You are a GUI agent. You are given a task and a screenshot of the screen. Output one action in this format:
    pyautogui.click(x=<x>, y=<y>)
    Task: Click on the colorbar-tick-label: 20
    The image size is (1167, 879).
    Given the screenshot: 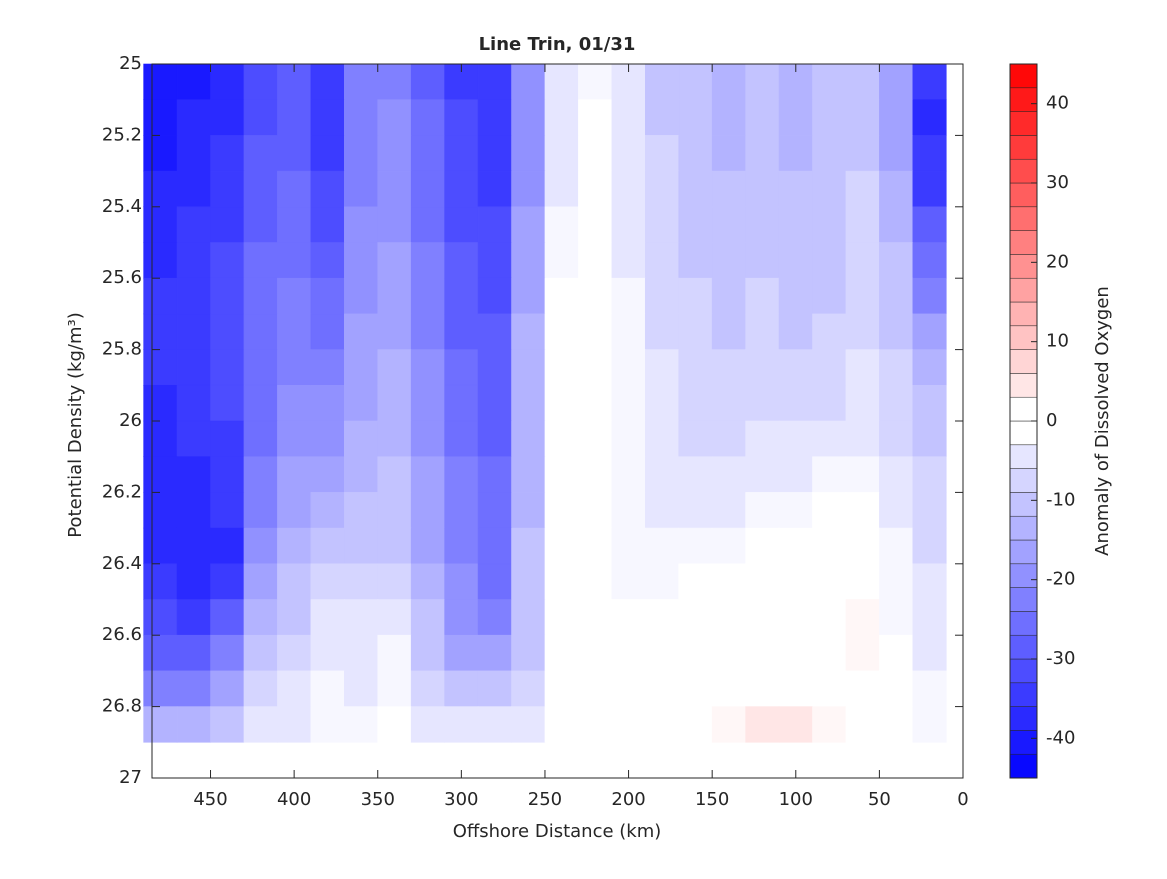 What is the action you would take?
    pyautogui.click(x=1057, y=261)
    